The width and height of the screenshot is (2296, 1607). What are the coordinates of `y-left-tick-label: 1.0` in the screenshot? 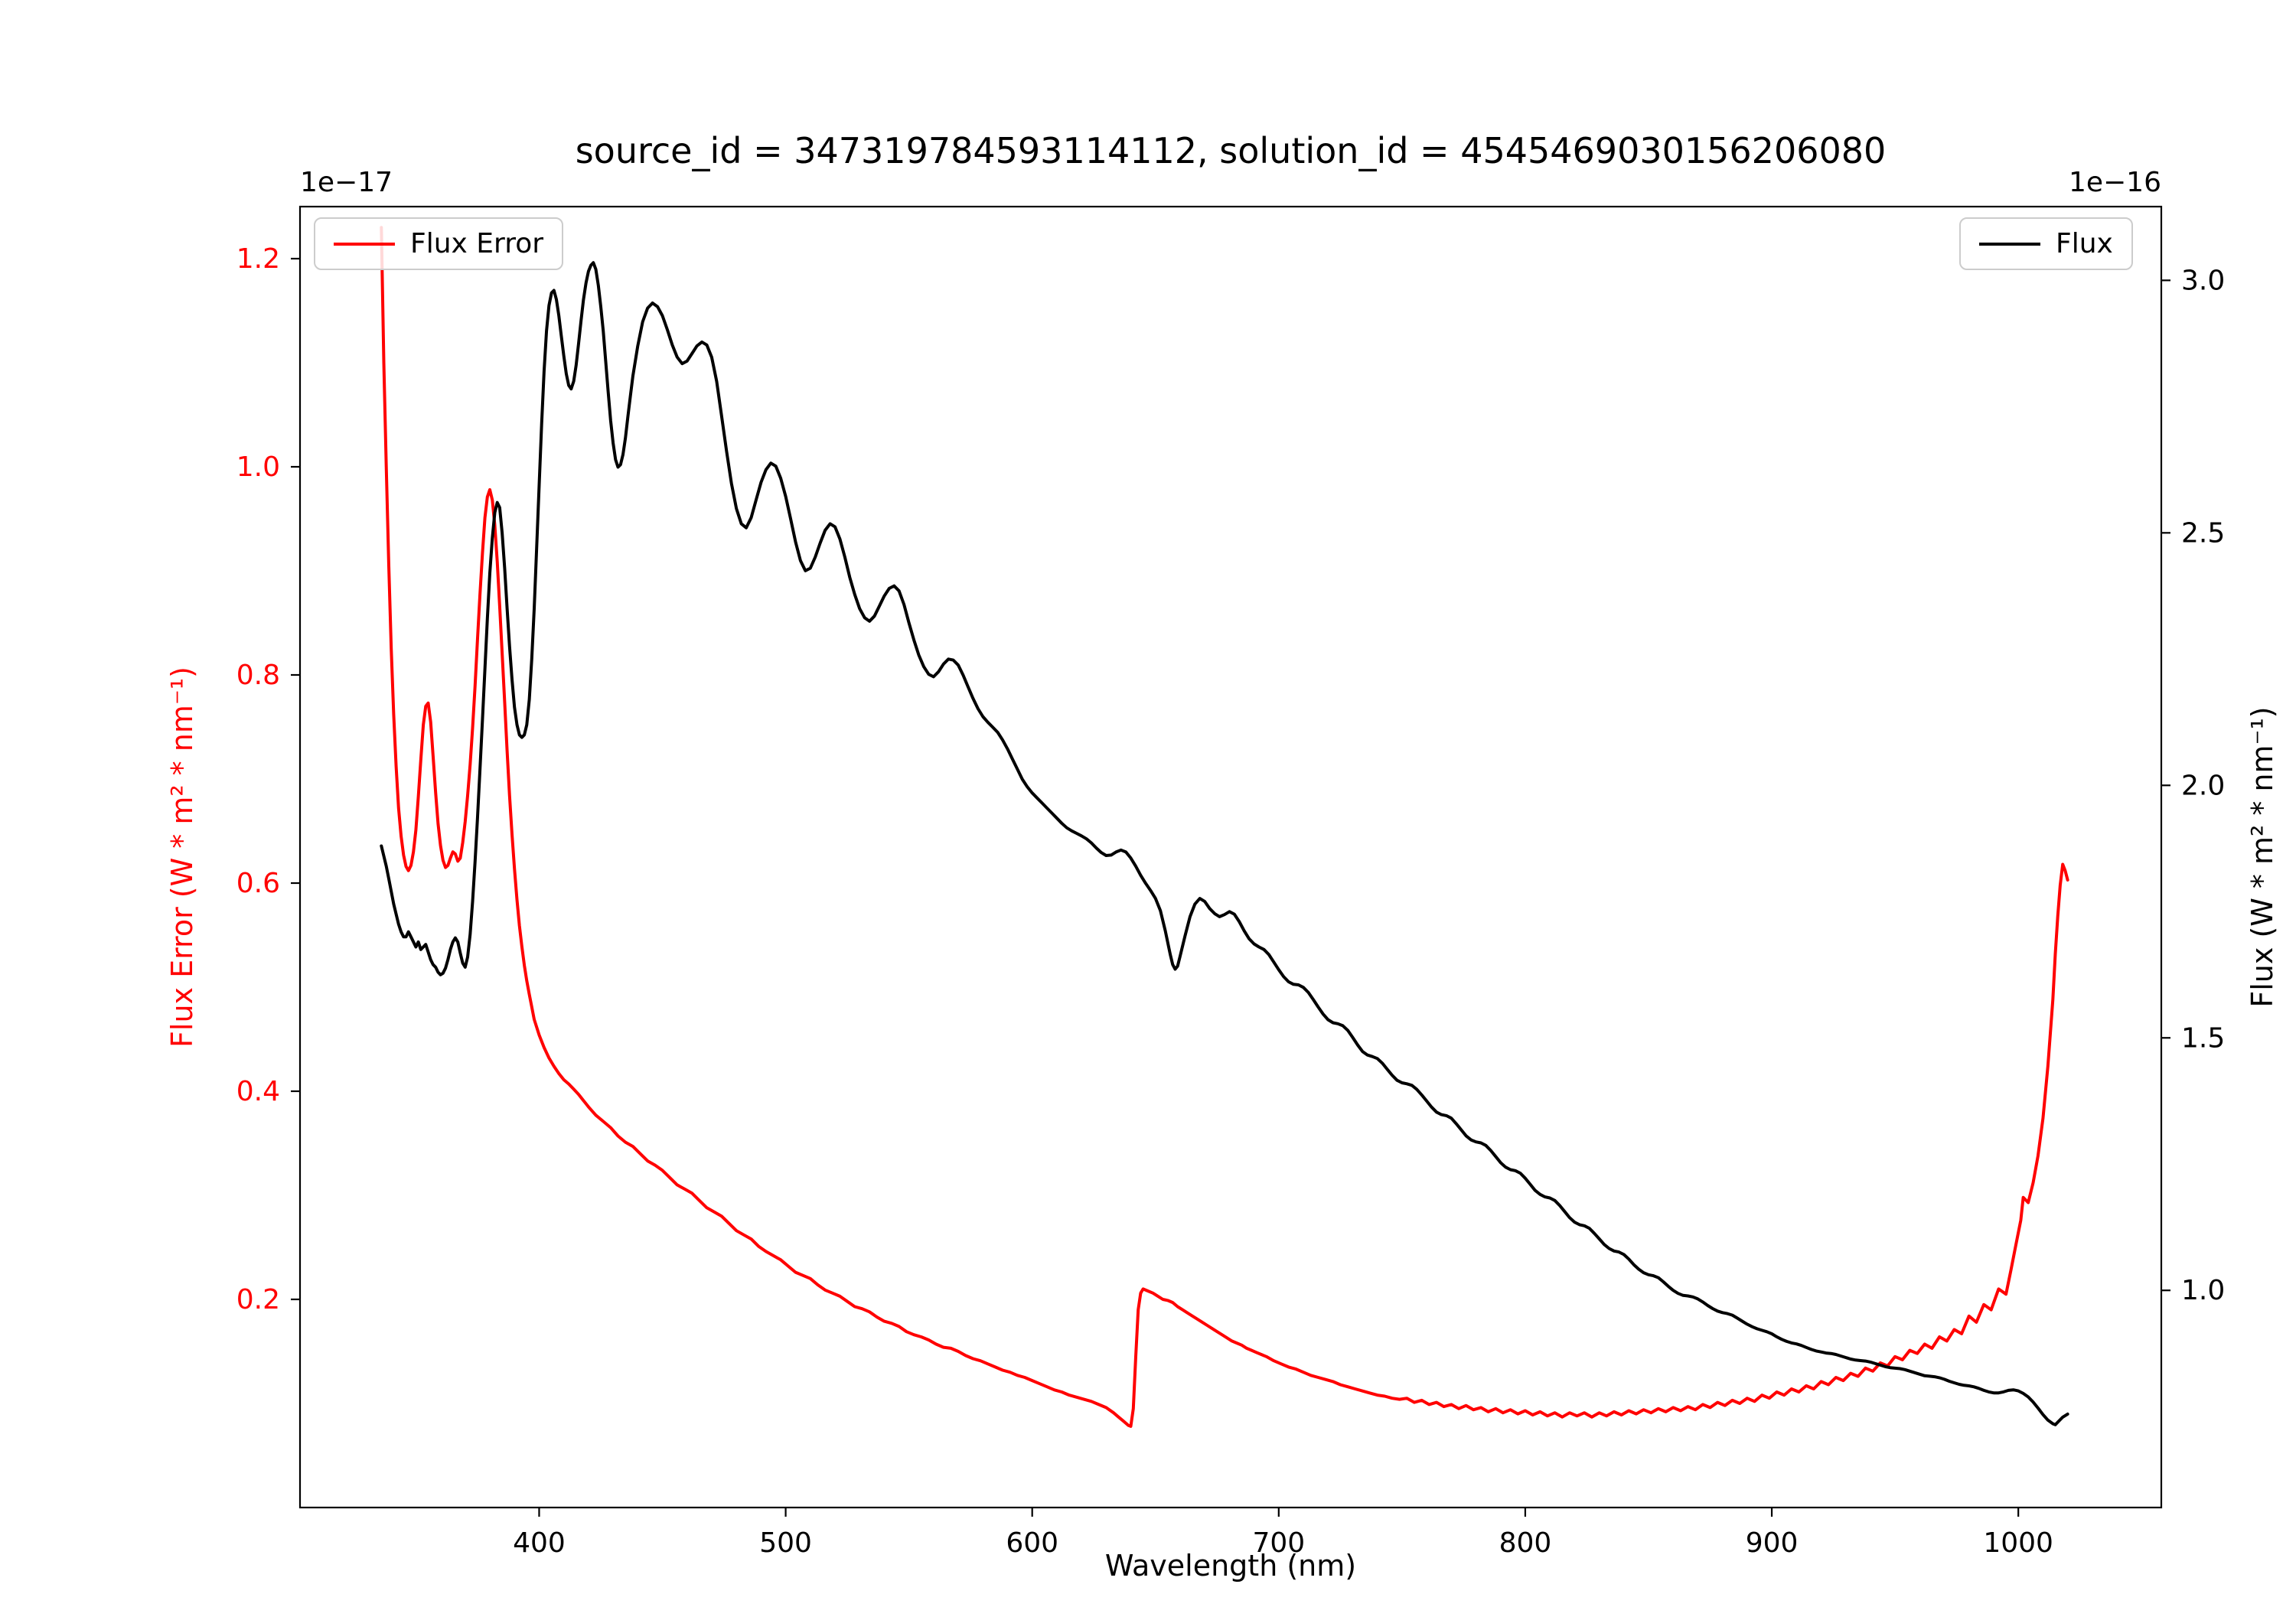 It's located at (258, 467).